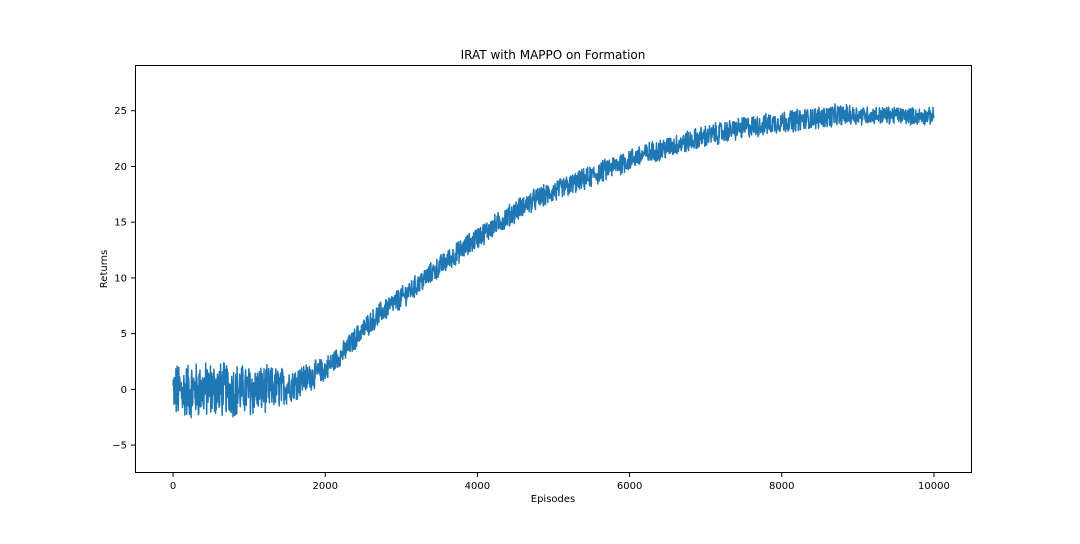 Image resolution: width=1080 pixels, height=544 pixels. What do you see at coordinates (124, 390) in the screenshot?
I see `y-tick-label: 0` at bounding box center [124, 390].